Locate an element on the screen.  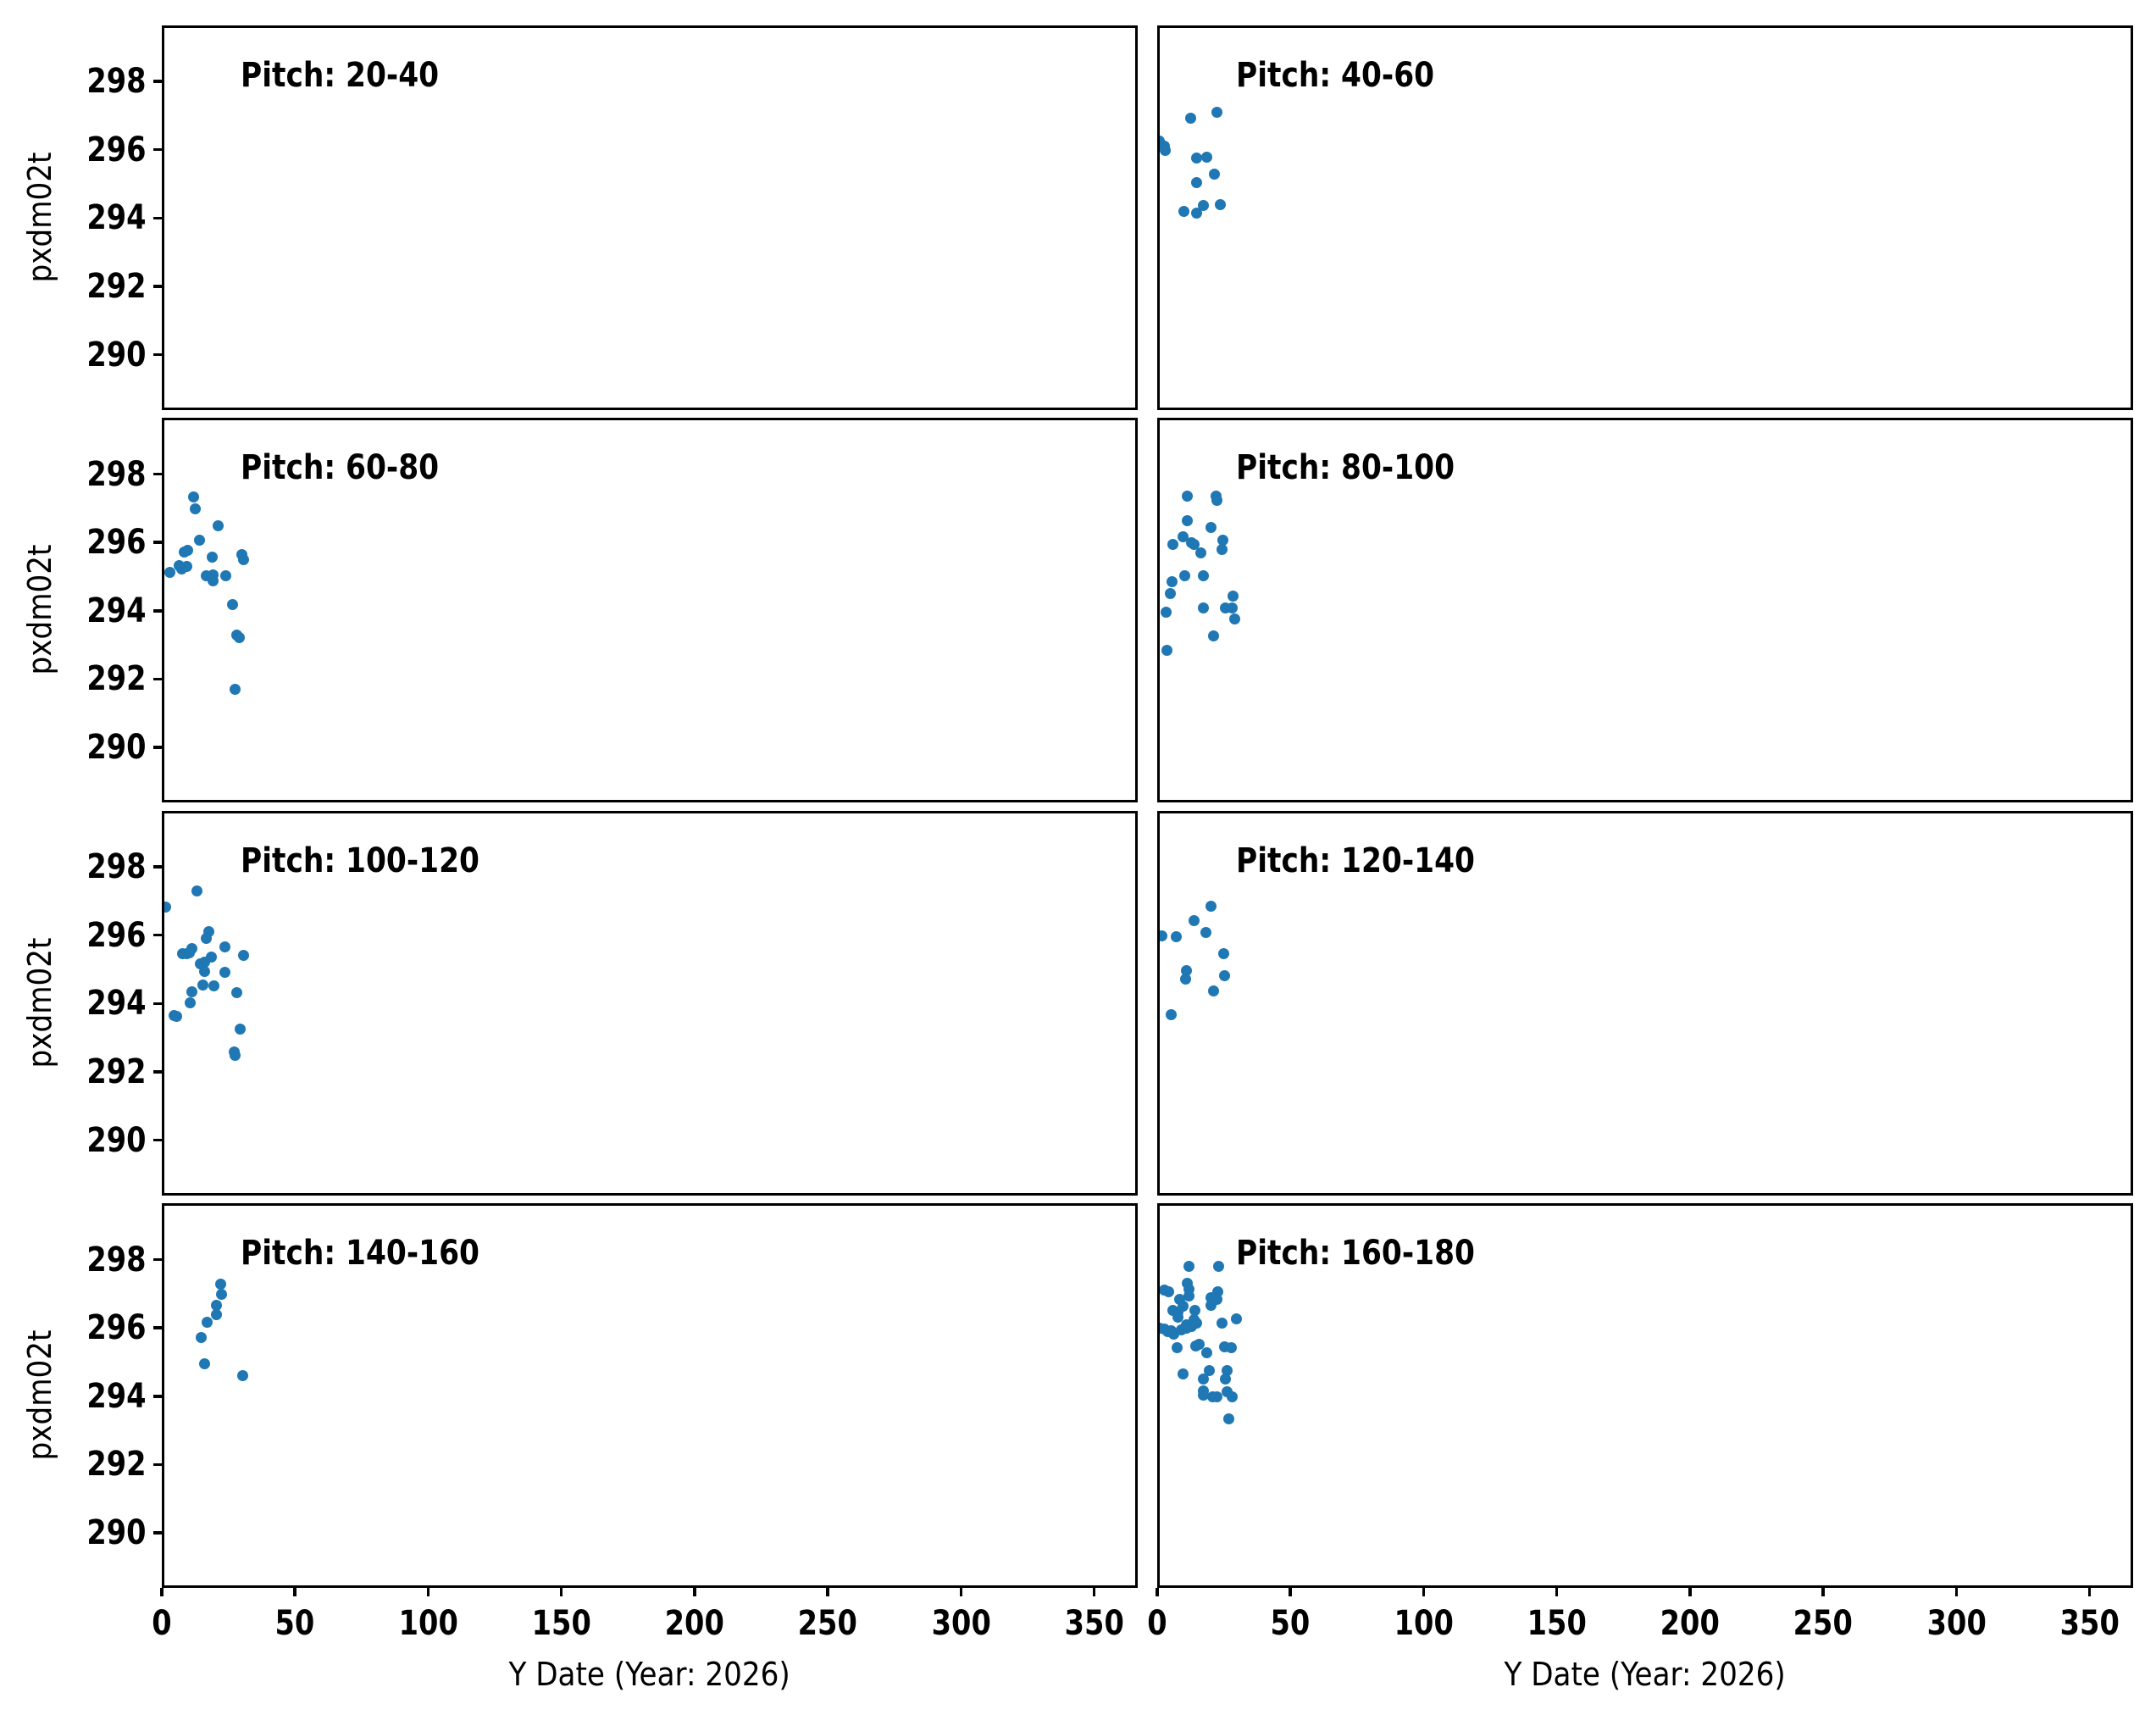
x-tick-label: 0 is located at coordinates (162, 1623).